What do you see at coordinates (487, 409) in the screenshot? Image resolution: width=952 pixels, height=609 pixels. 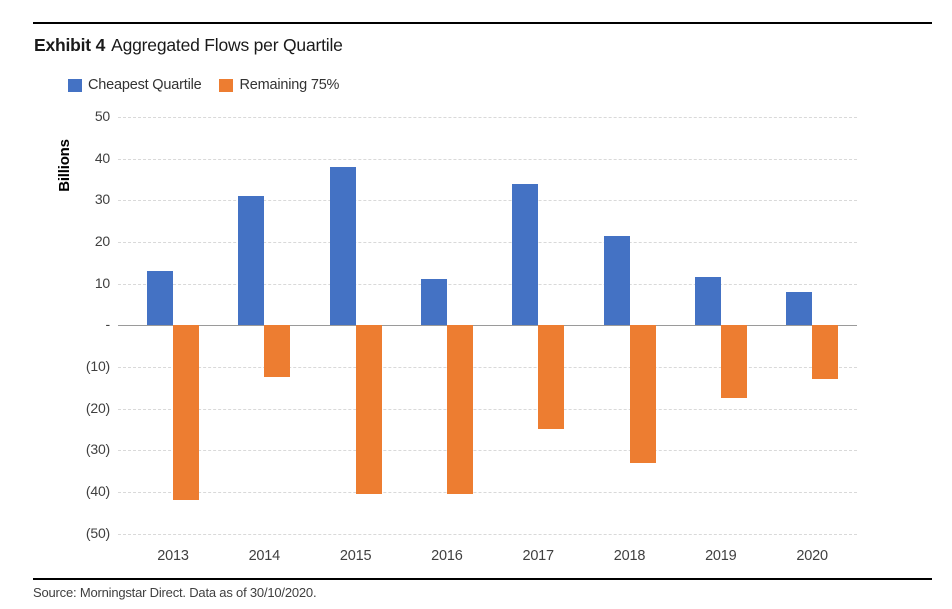 I see `gridline--20` at bounding box center [487, 409].